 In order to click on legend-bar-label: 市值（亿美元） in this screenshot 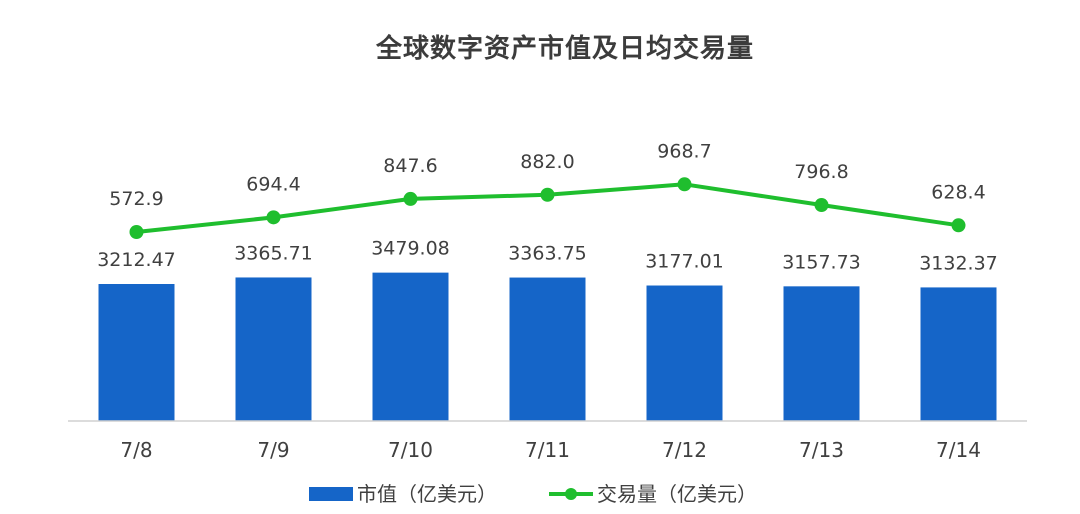, I will do `click(427, 494)`.